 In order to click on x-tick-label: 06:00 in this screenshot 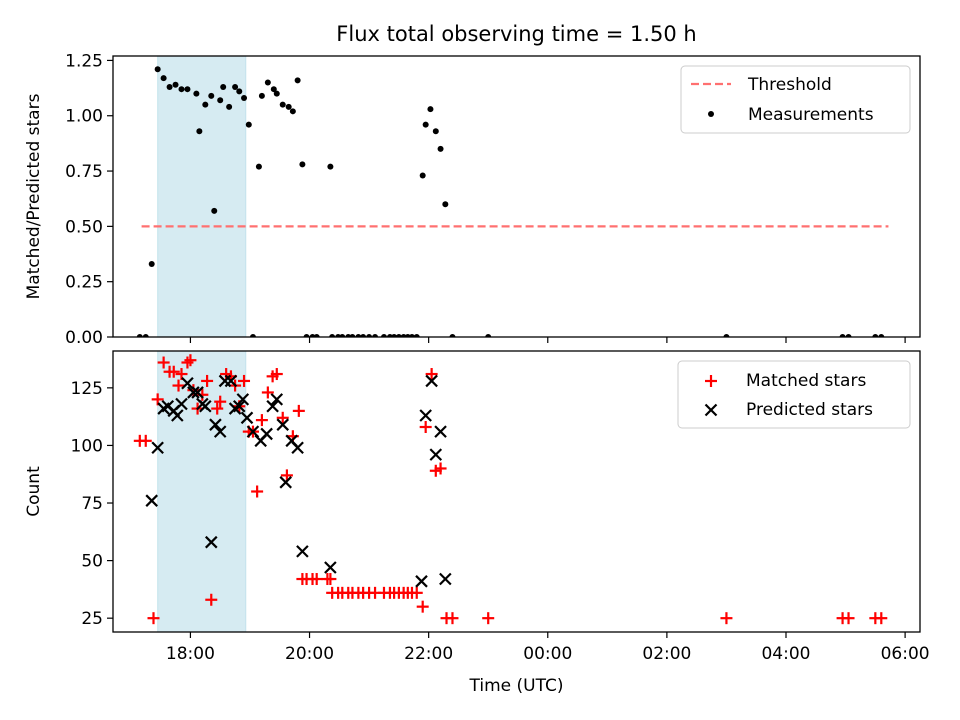, I will do `click(905, 654)`.